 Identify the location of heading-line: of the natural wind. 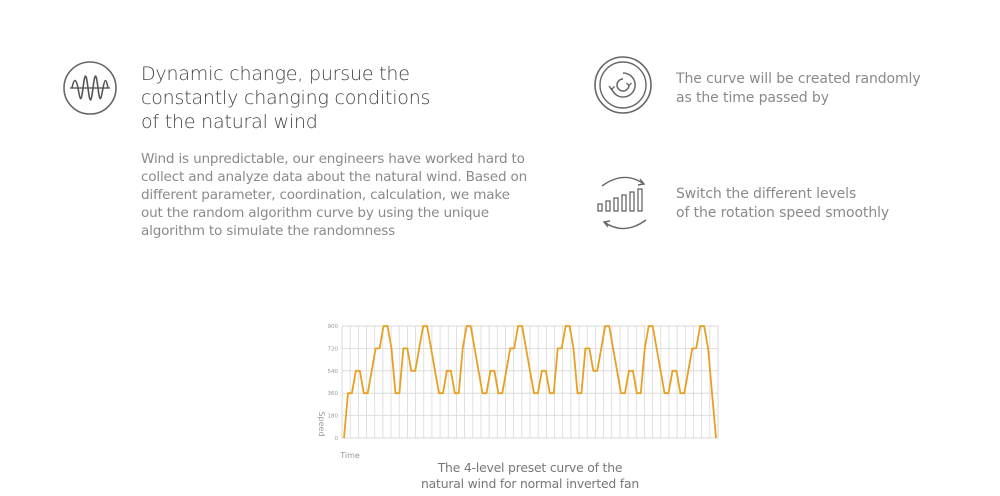
(229, 122).